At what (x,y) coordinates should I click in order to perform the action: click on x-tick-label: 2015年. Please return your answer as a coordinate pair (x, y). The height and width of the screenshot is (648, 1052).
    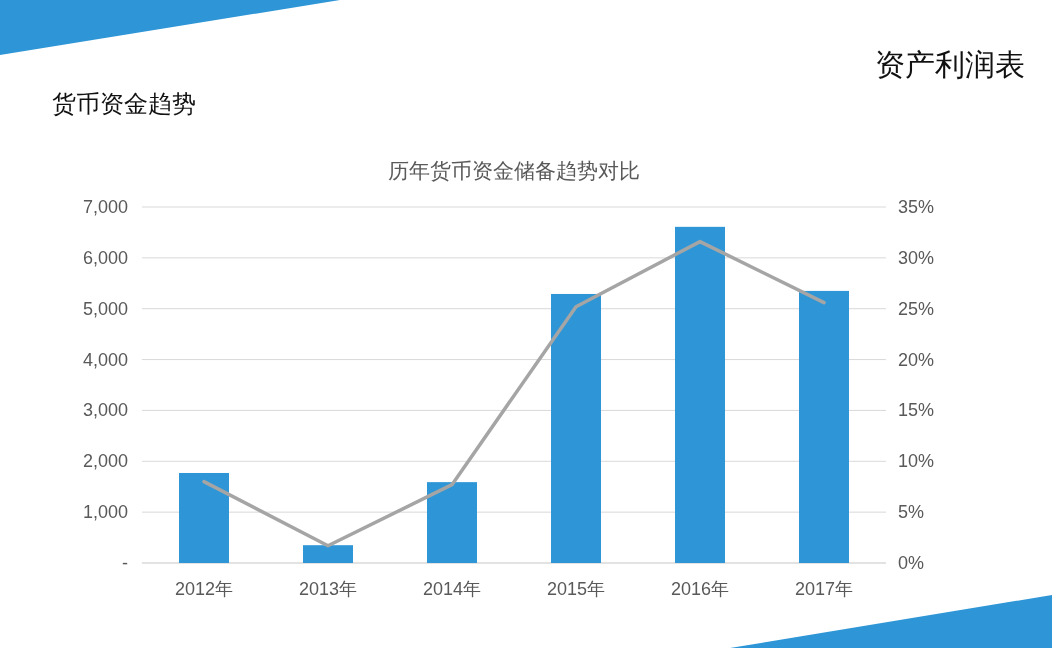
    Looking at the image, I should click on (576, 589).